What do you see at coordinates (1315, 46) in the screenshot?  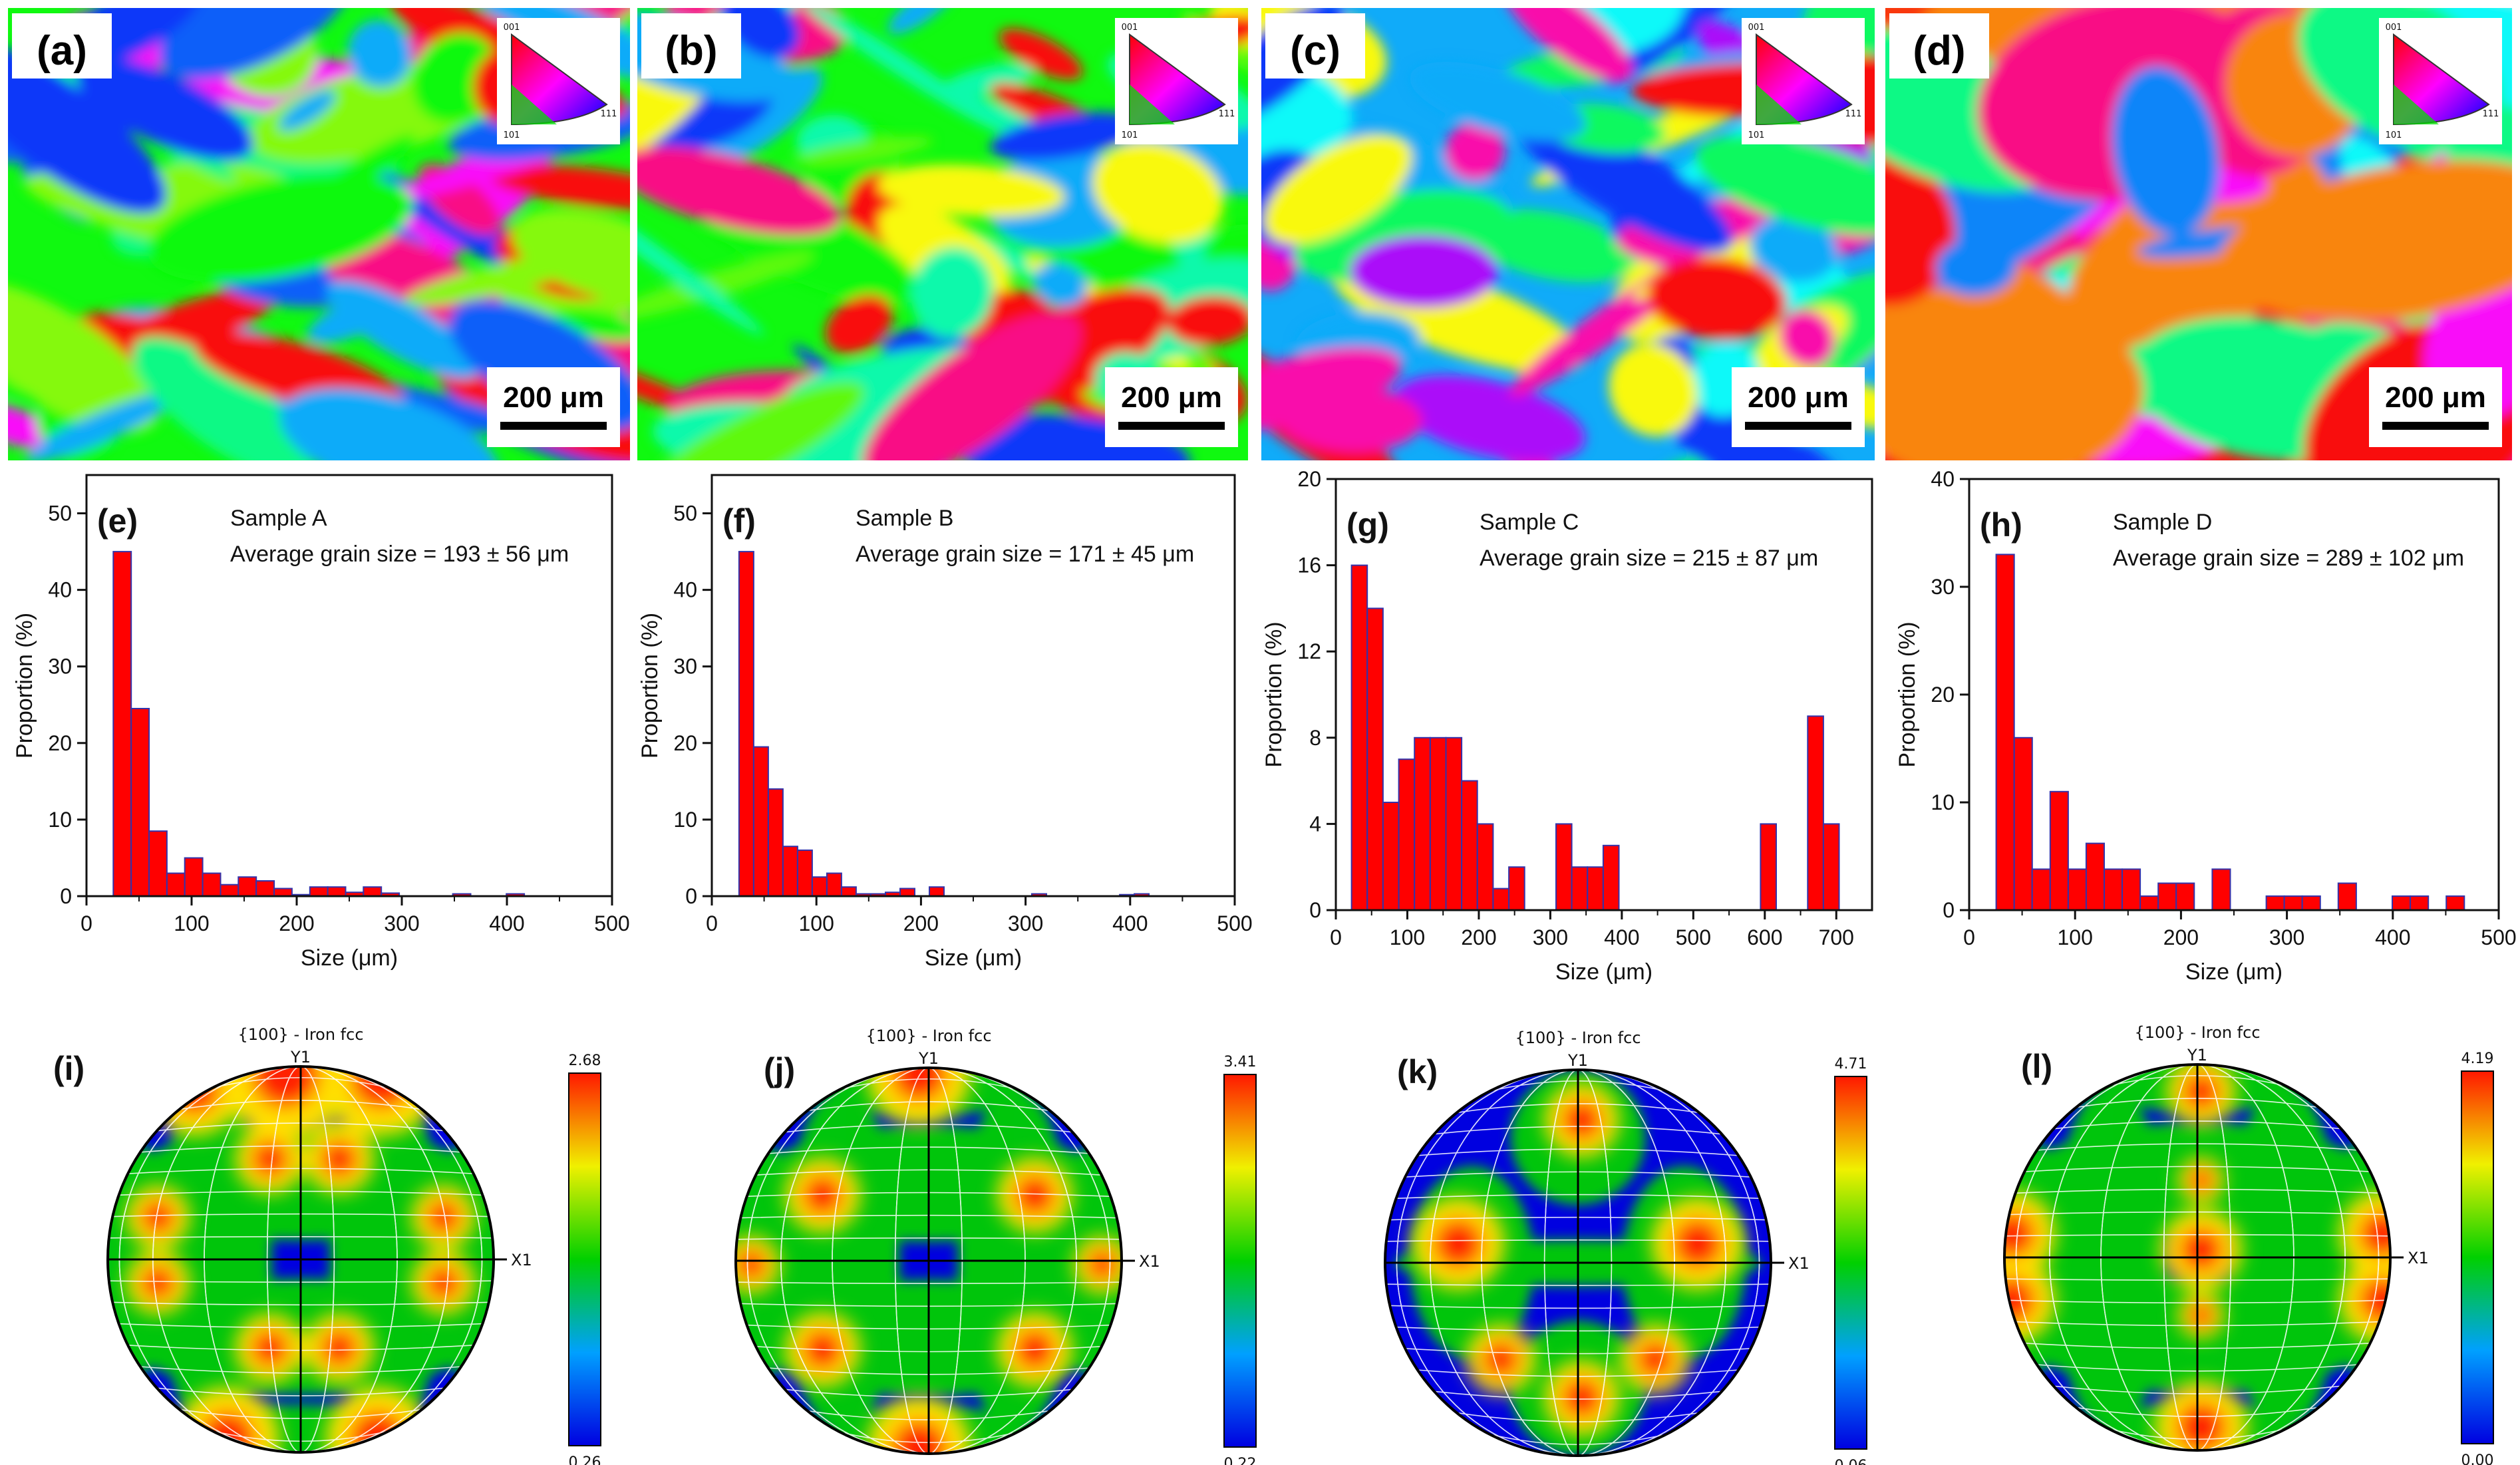 I see `panel-label-box` at bounding box center [1315, 46].